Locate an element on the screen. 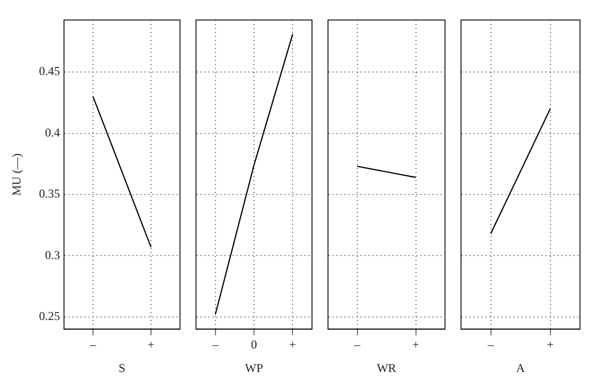 Image resolution: width=600 pixels, height=384 pixels. y-tick-label: 0.35 is located at coordinates (49, 193).